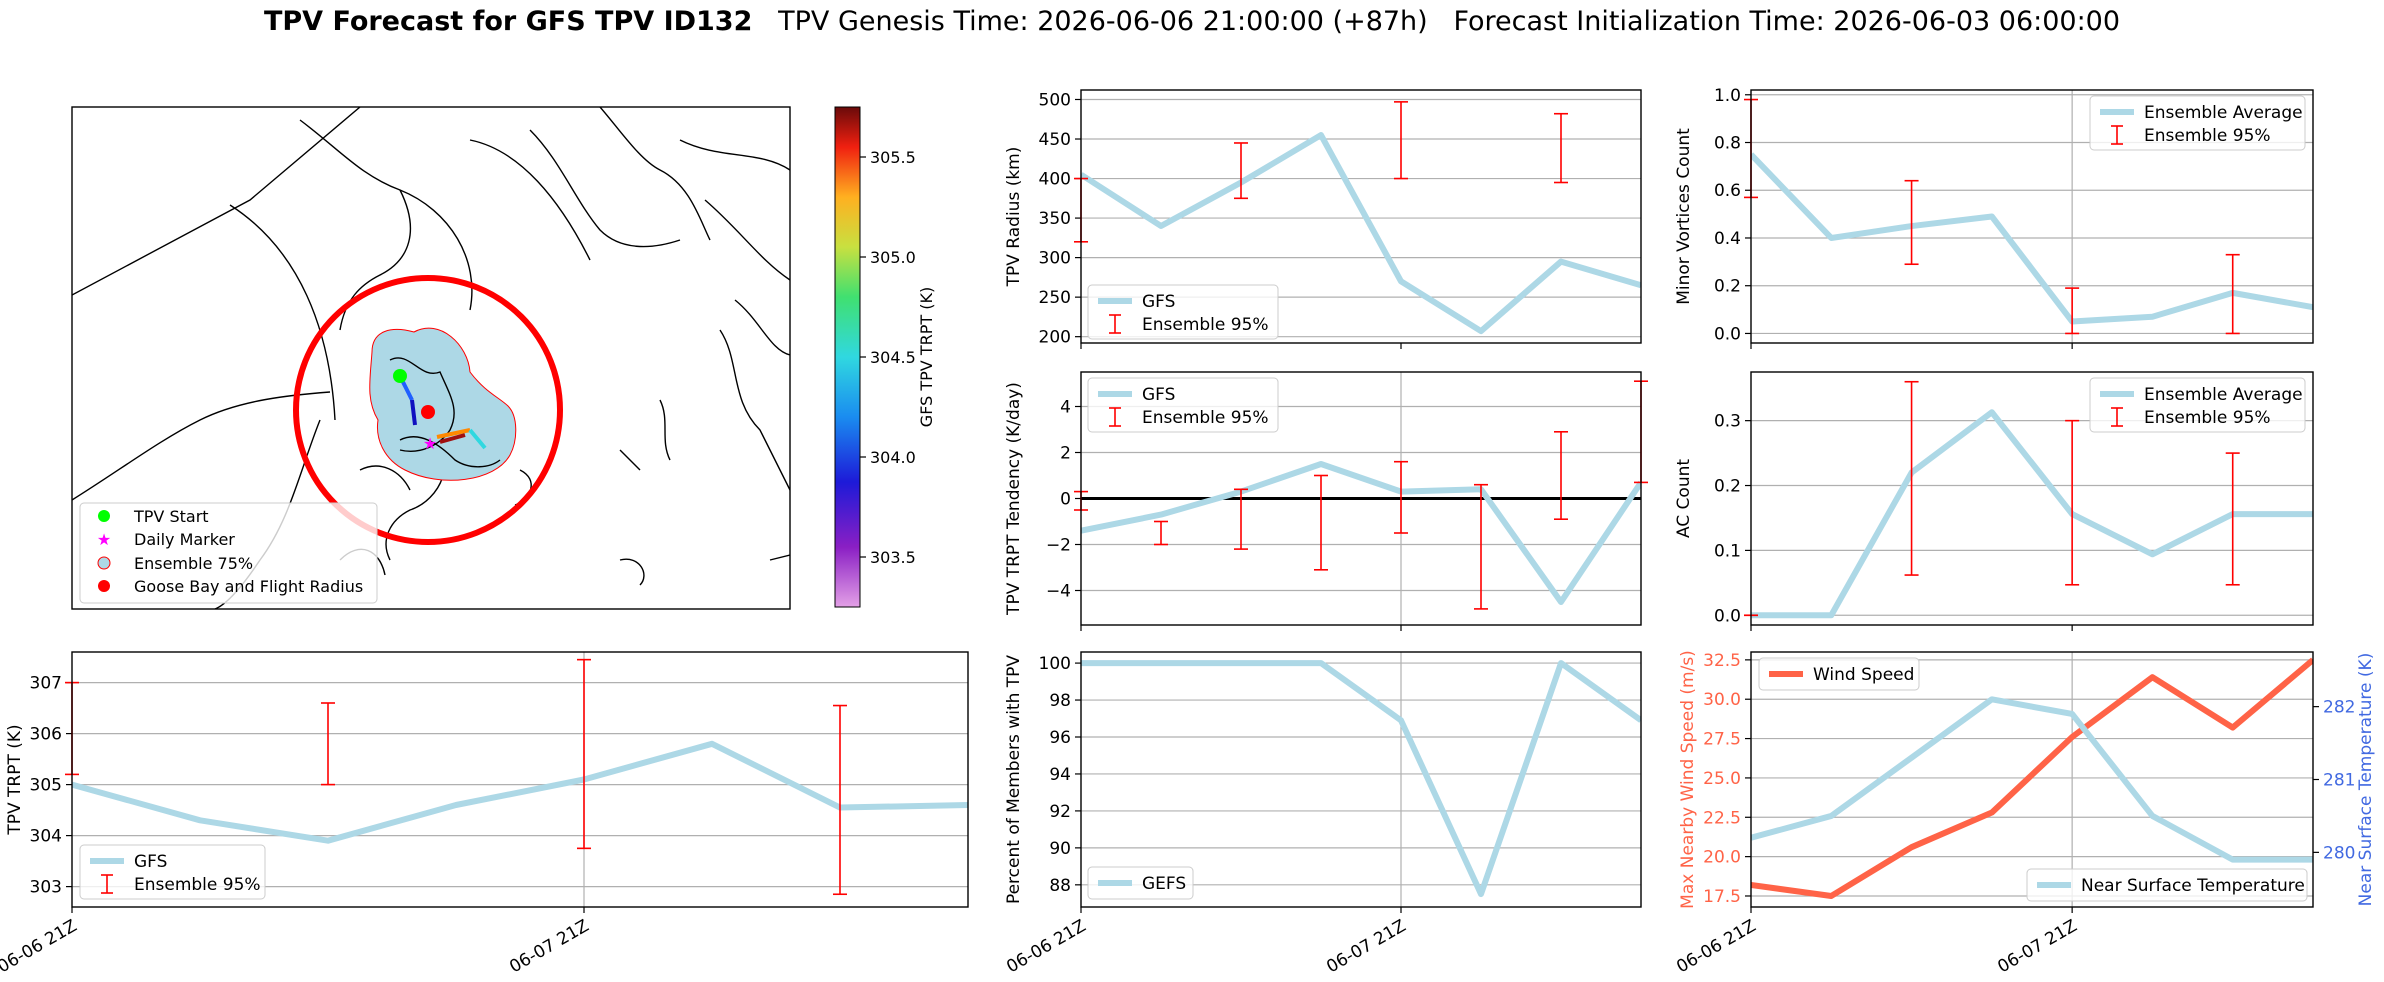 The height and width of the screenshot is (982, 2384). I want to click on legend-label: Wind Speed, so click(1863, 675).